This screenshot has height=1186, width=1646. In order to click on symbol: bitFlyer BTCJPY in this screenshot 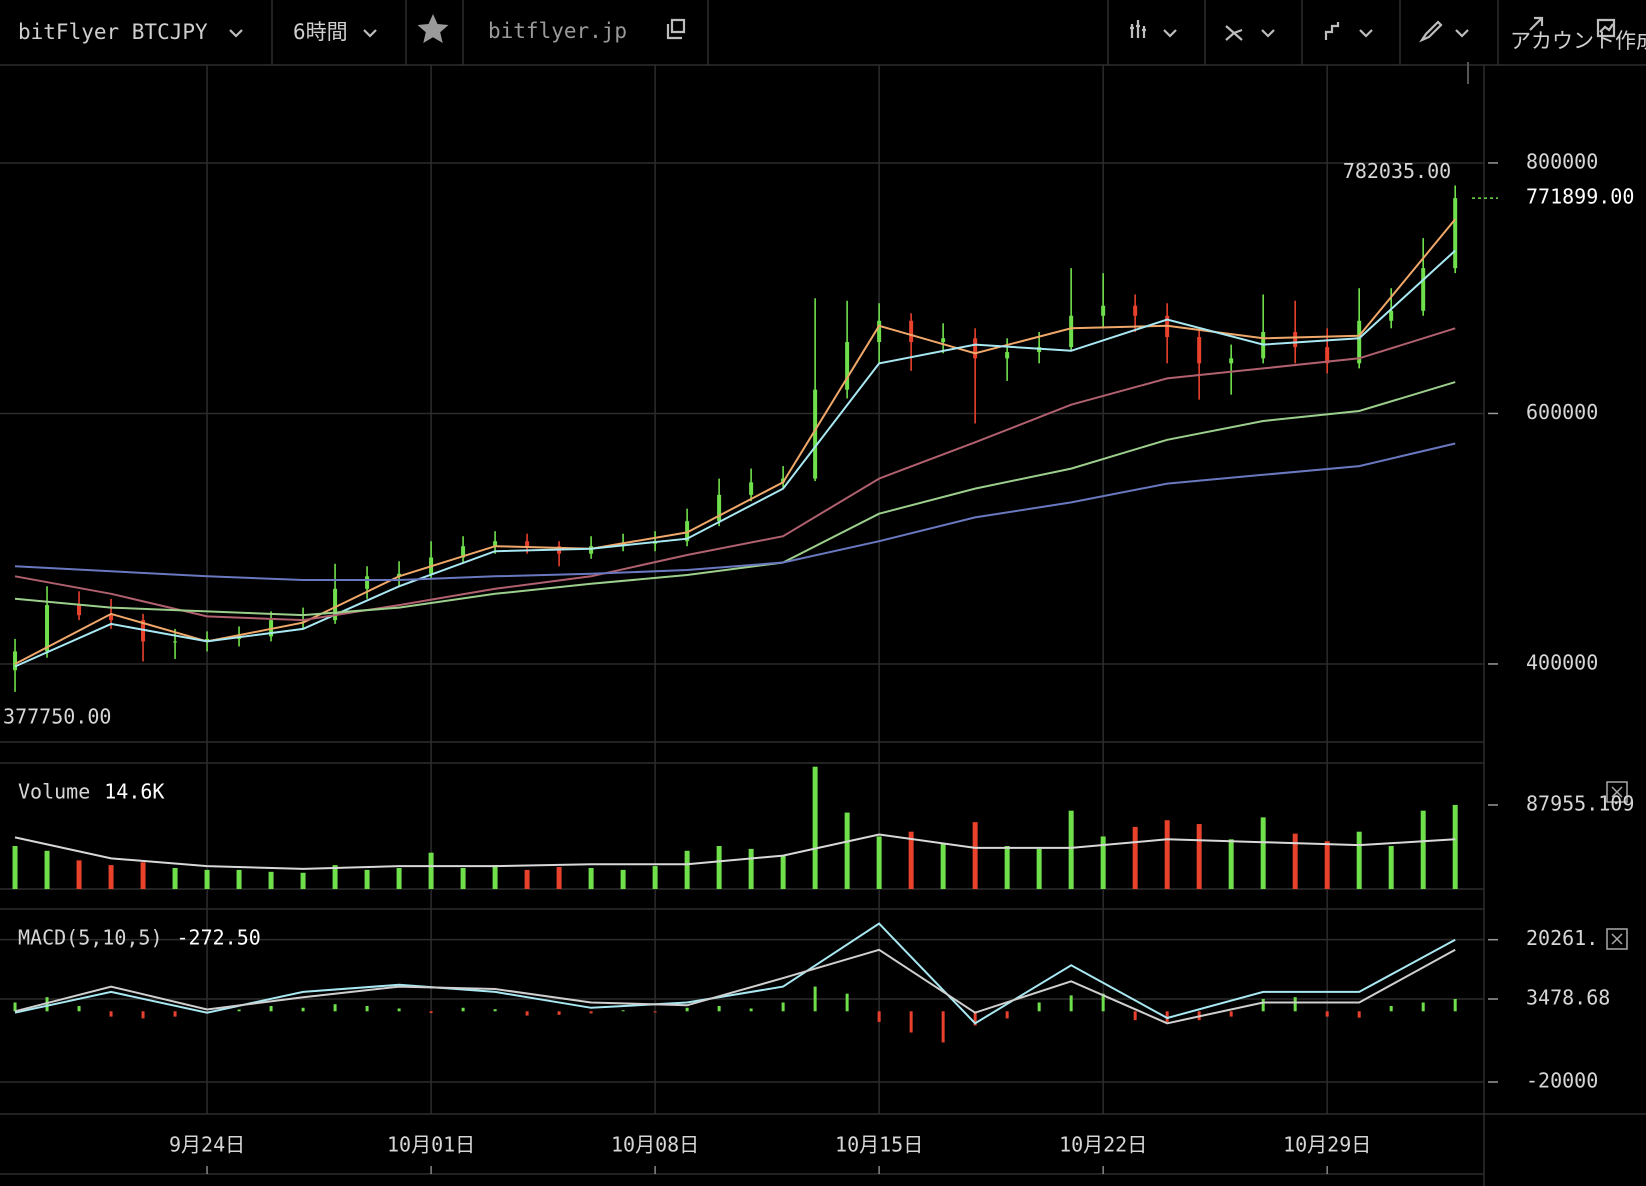, I will do `click(113, 32)`.